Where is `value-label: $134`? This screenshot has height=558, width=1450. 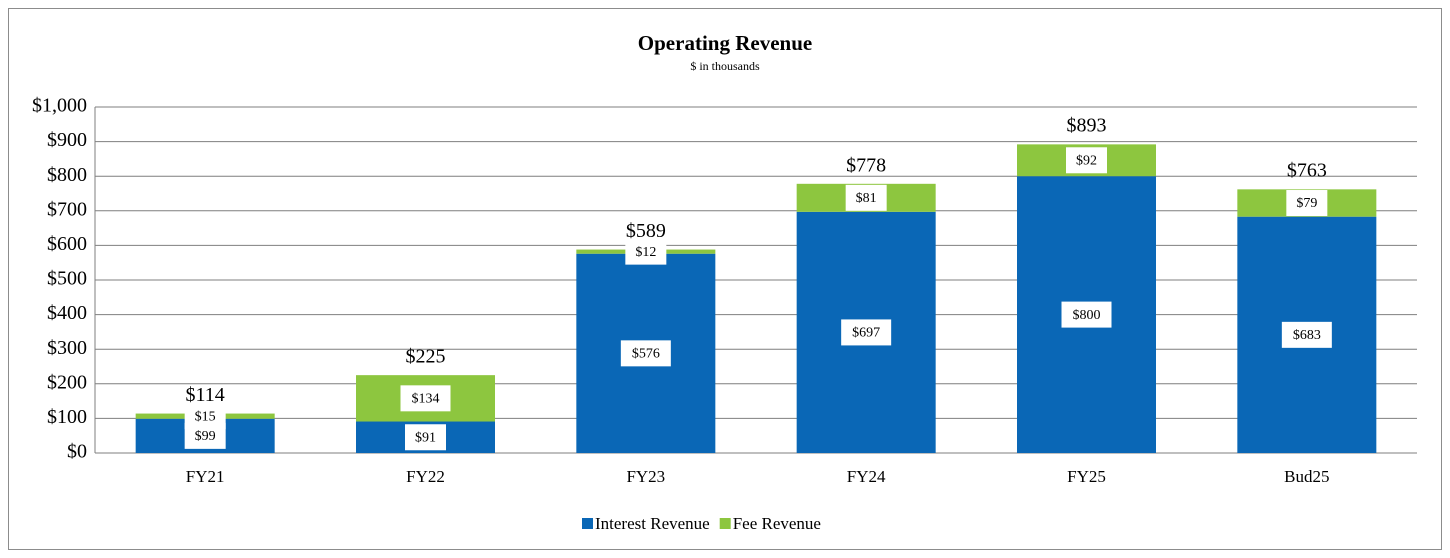
value-label: $134 is located at coordinates (426, 399).